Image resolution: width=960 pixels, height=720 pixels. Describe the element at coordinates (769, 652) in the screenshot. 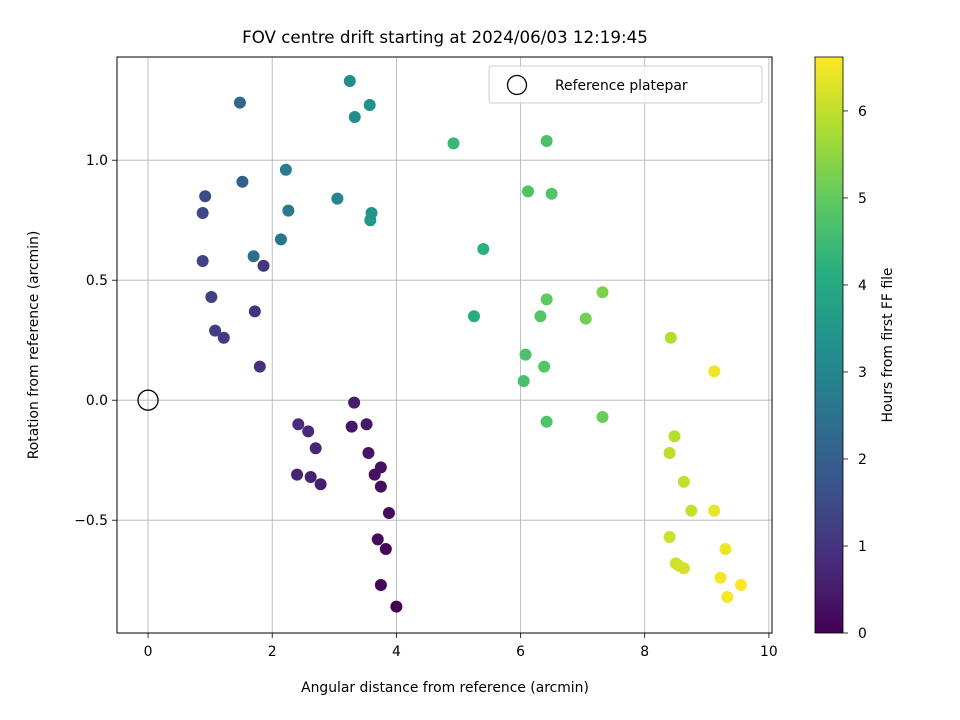

I see `x-tick-label: 10` at that location.